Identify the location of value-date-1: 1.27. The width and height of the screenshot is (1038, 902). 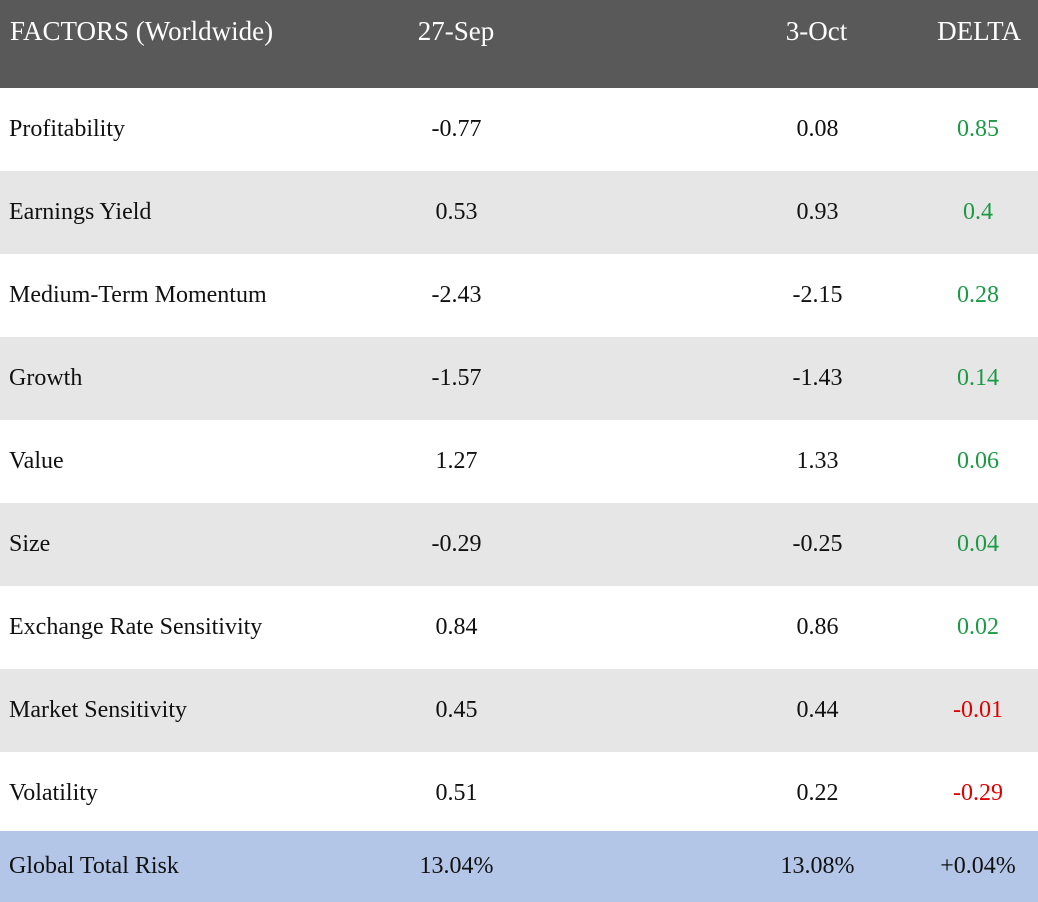
(456, 461).